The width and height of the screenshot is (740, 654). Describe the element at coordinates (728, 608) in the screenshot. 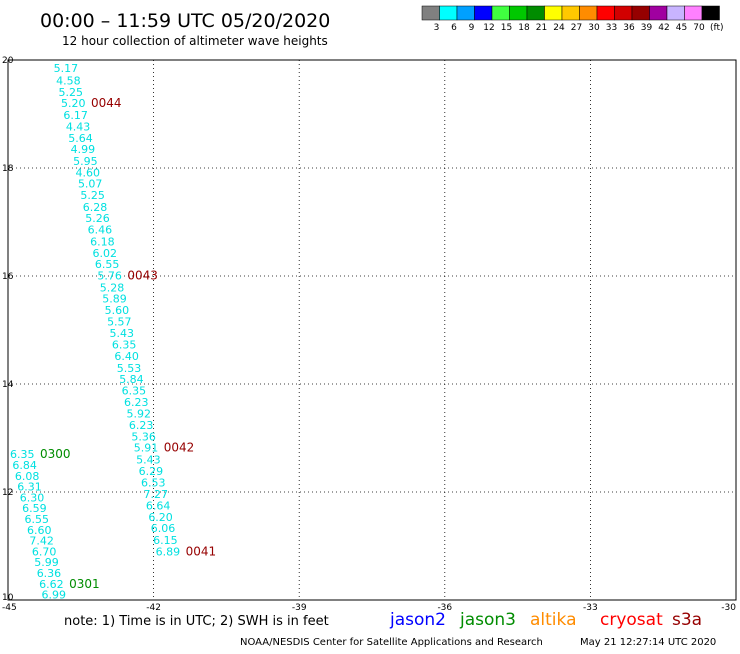

I see `x-tick-label: -30` at that location.